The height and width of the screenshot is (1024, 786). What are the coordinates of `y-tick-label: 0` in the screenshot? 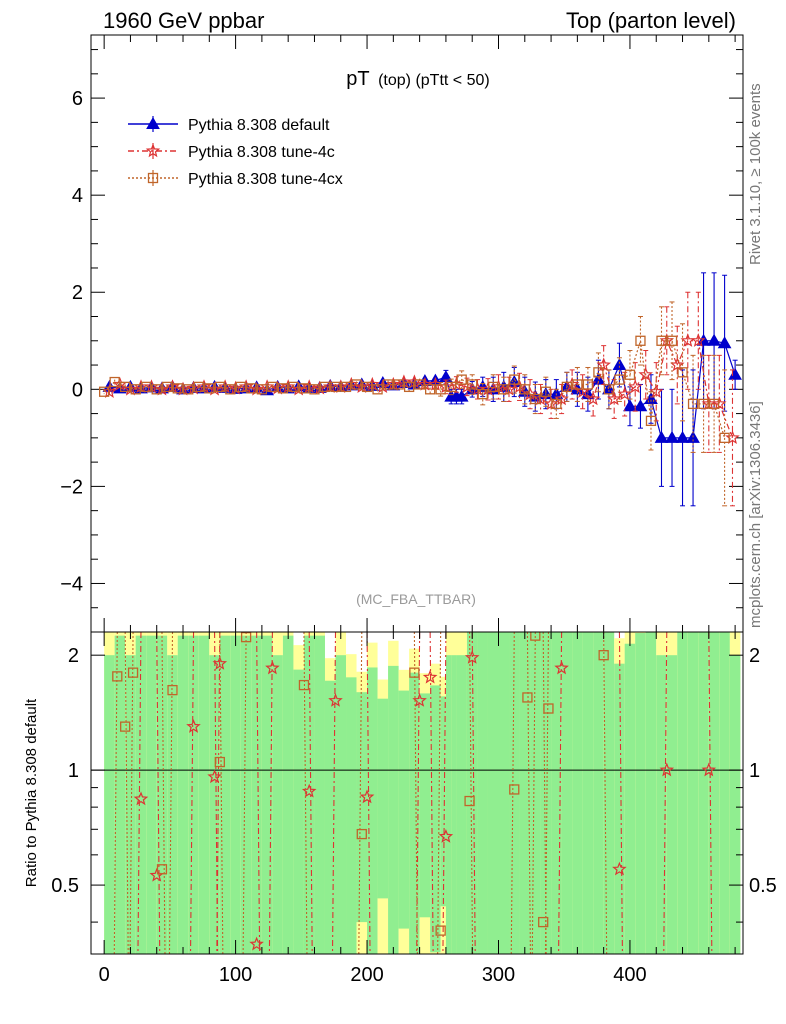 It's located at (77, 390).